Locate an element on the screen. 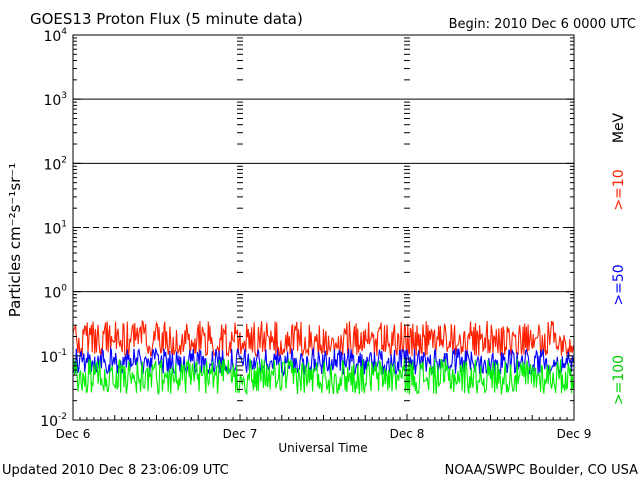  y-axis-label: Particles cm⁻²s⁻¹sr⁻¹ is located at coordinates (15, 240).